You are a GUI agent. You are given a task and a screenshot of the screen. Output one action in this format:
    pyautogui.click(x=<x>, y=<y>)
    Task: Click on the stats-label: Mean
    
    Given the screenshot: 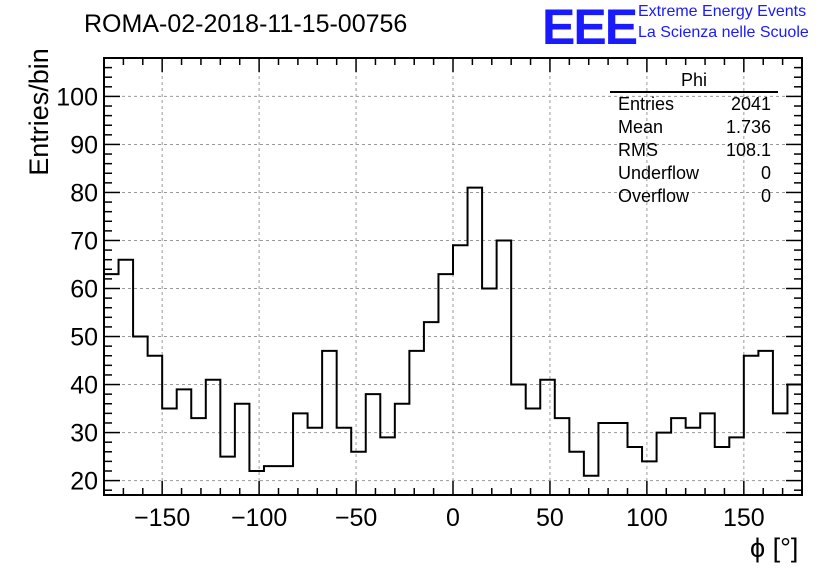 What is the action you would take?
    pyautogui.click(x=641, y=127)
    